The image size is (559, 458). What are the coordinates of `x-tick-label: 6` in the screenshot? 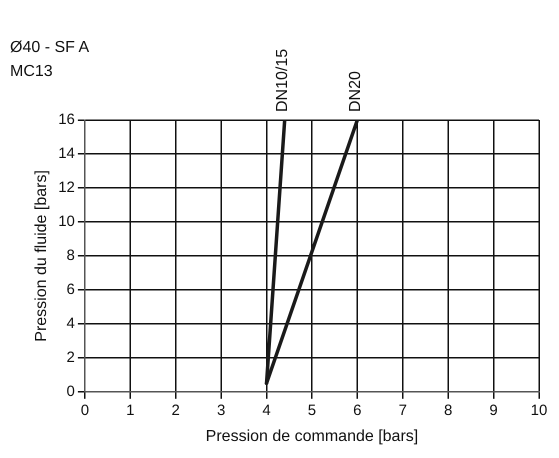 It's located at (357, 410).